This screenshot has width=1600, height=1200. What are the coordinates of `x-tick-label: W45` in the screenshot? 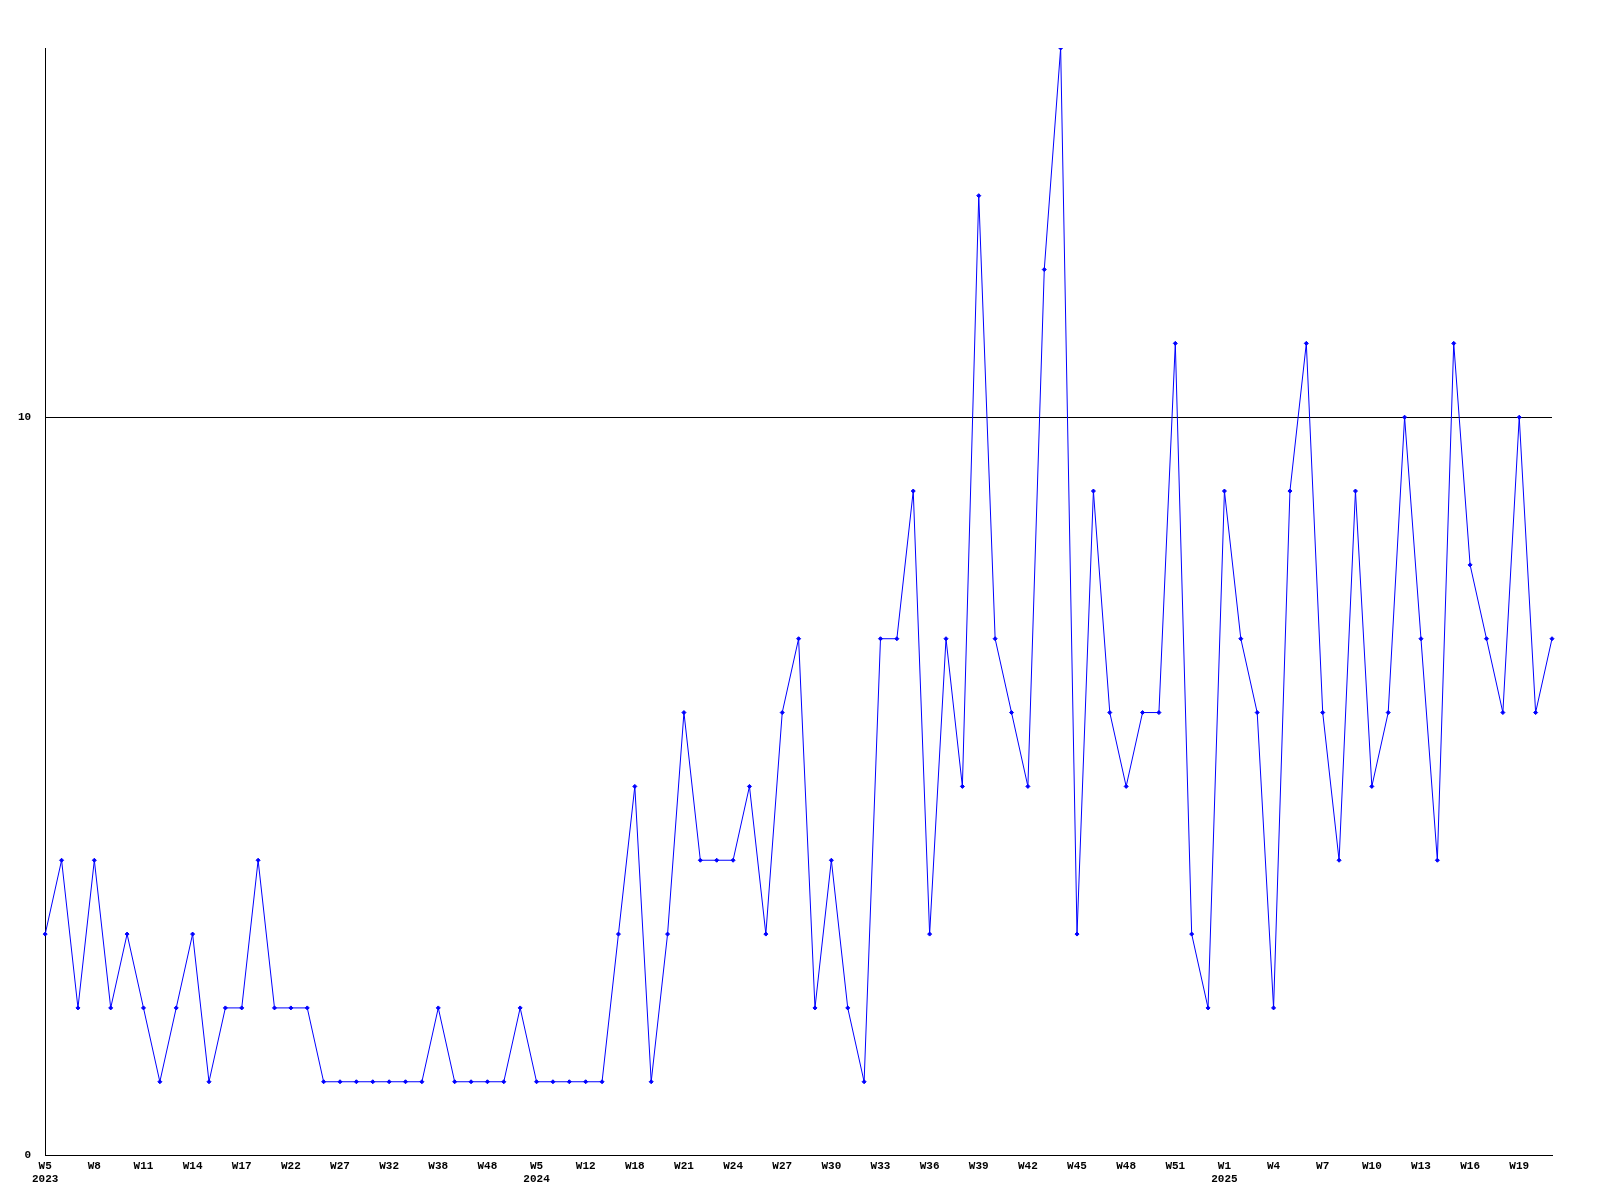 It's located at (1077, 1165).